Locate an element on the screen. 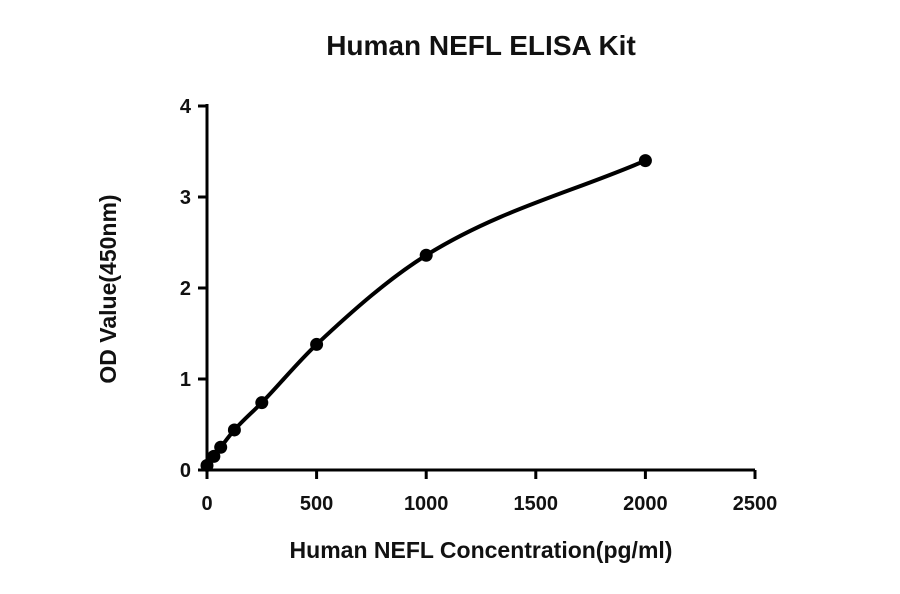 The image size is (900, 594). x-tick-label: 1500 is located at coordinates (536, 504).